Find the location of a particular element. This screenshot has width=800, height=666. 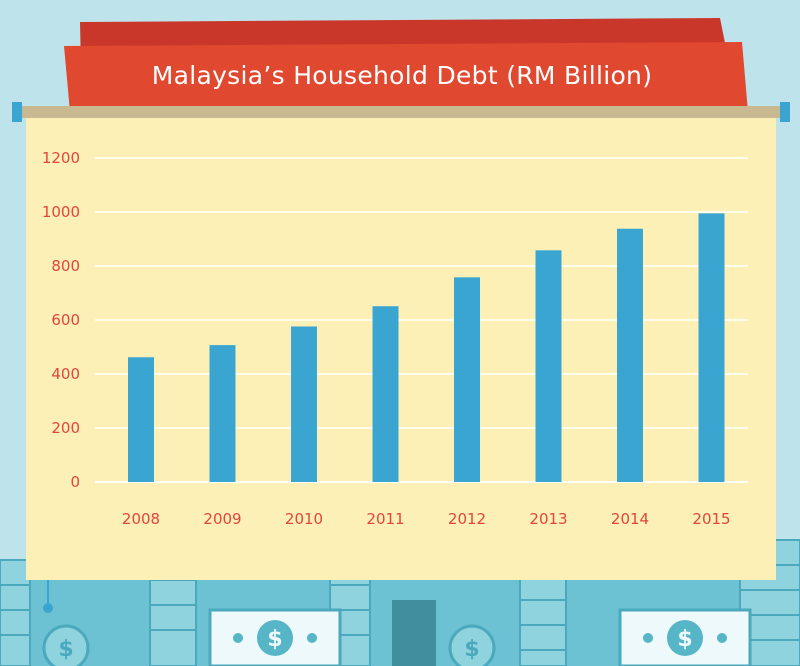

bar-2009 is located at coordinates (222, 413).